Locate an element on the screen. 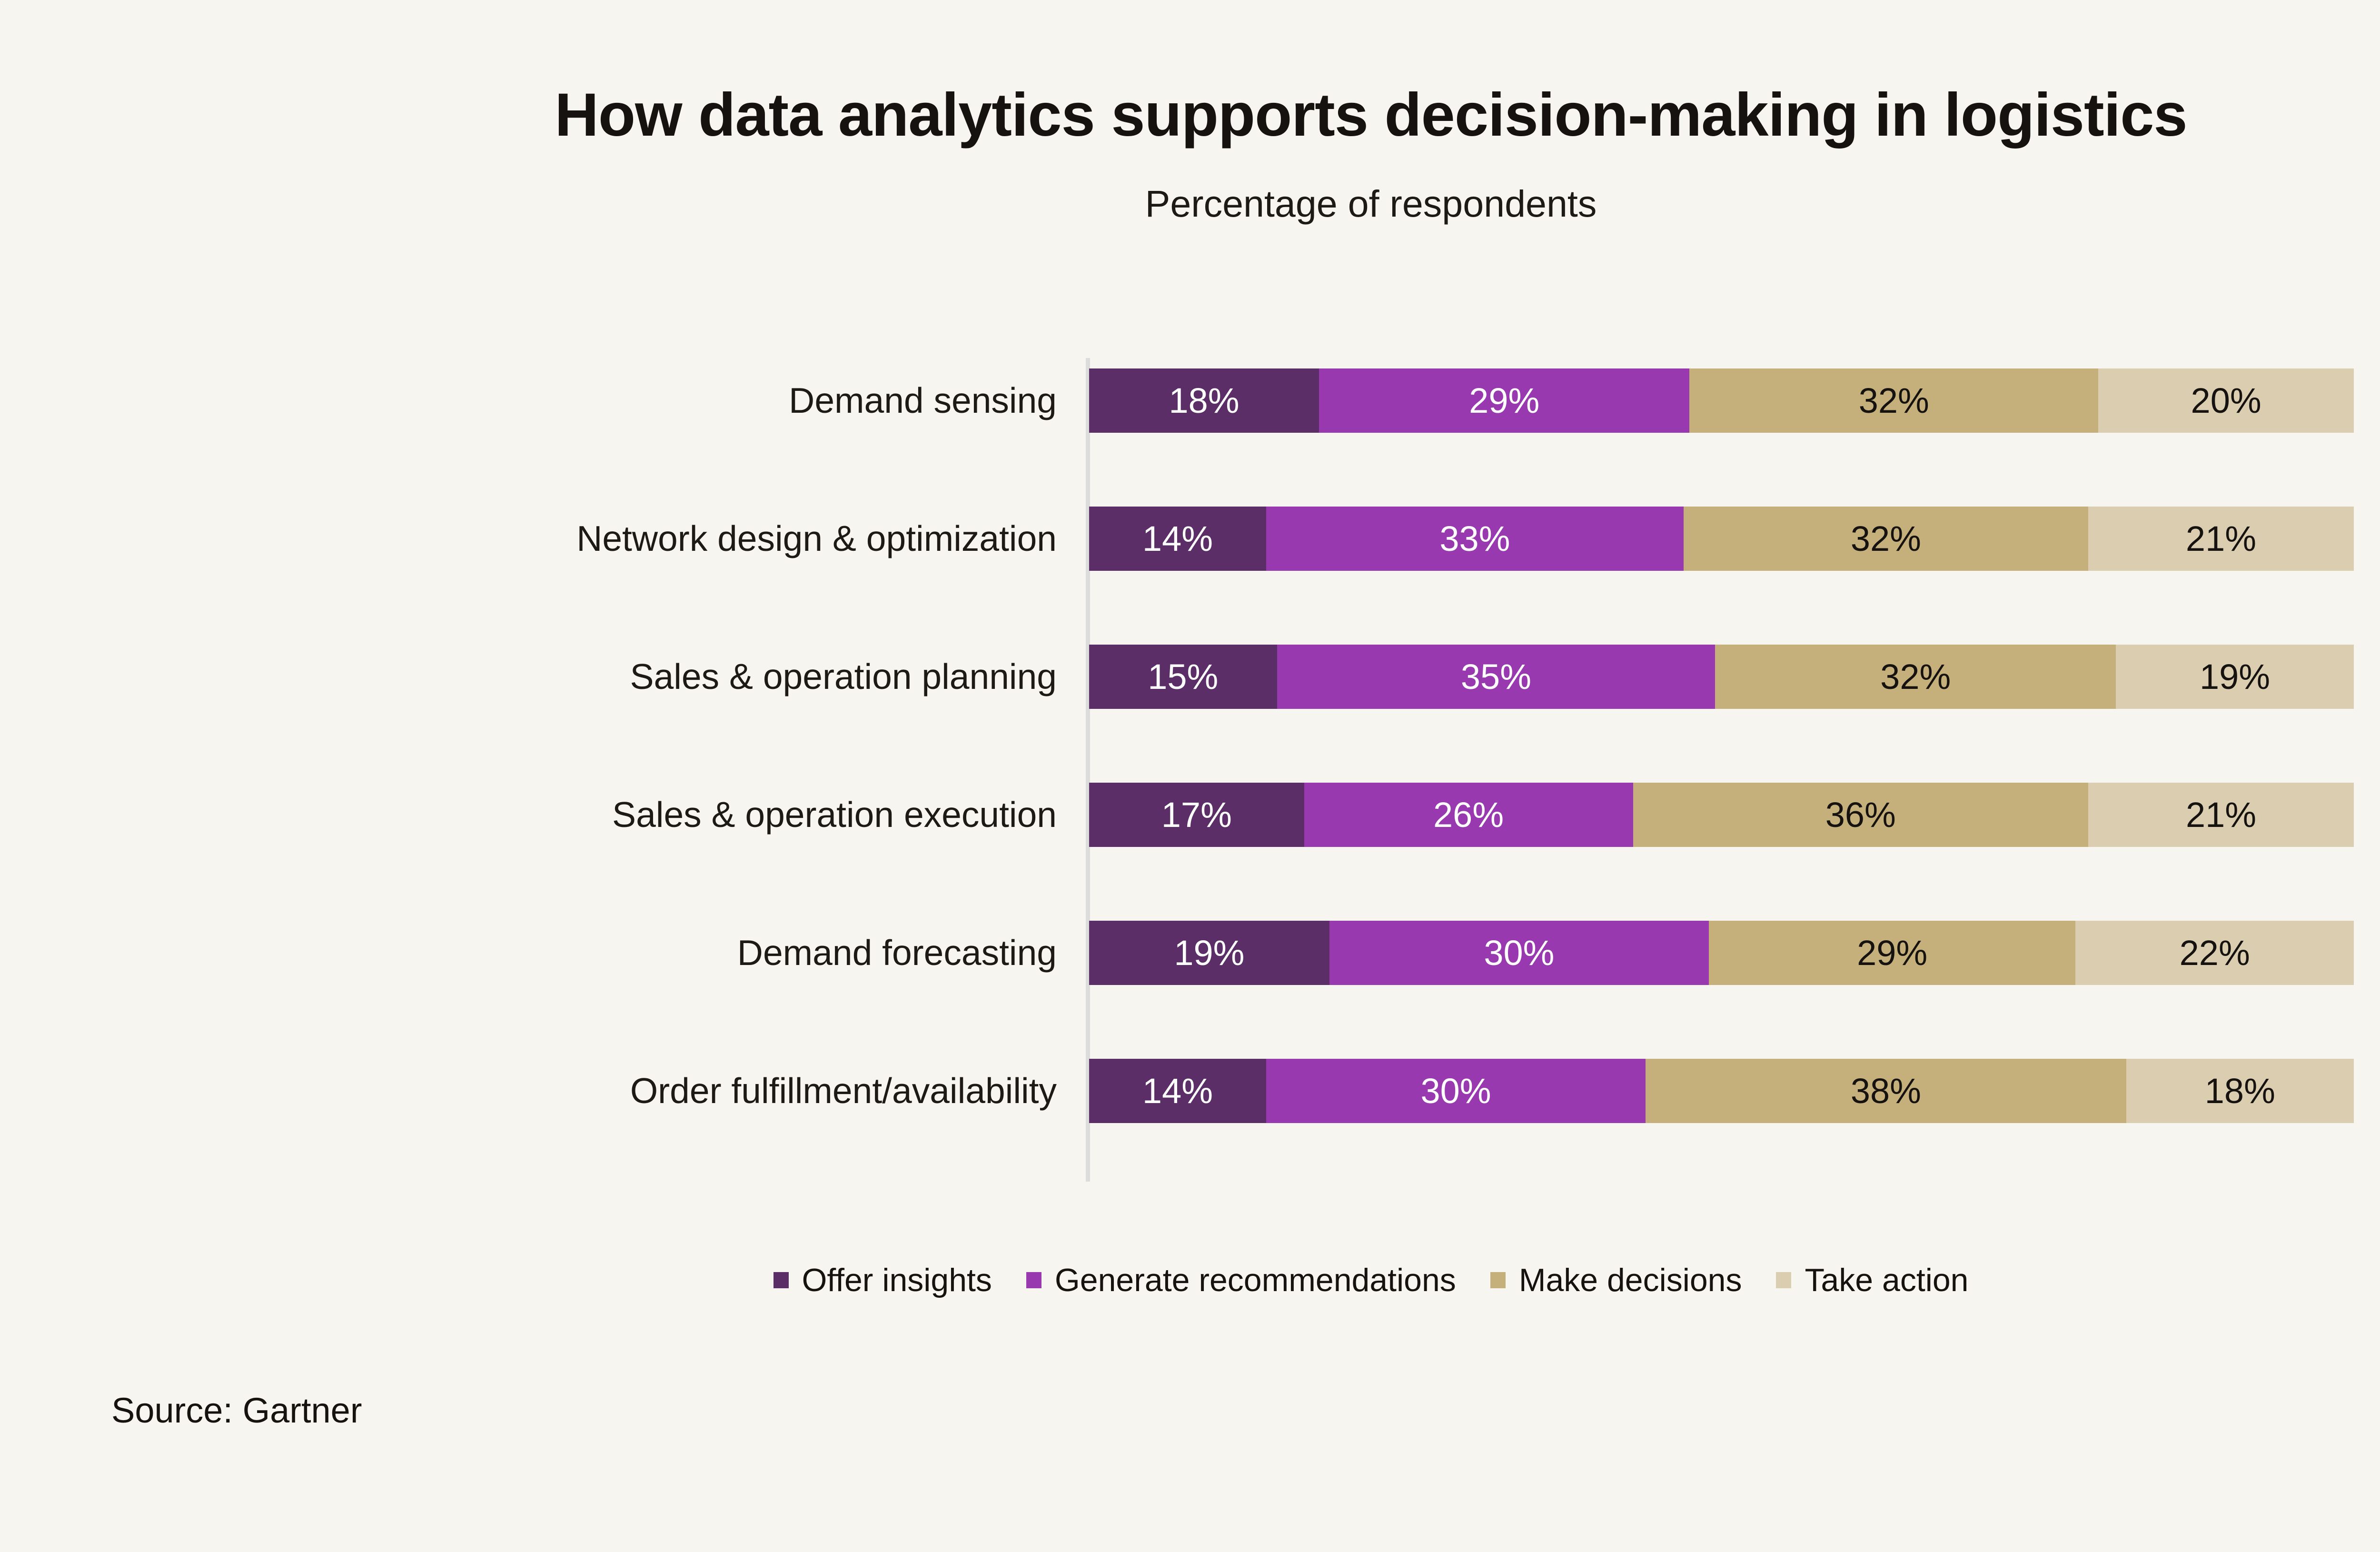 The height and width of the screenshot is (1552, 2380). legend-label: Generate recommendations is located at coordinates (1255, 1280).